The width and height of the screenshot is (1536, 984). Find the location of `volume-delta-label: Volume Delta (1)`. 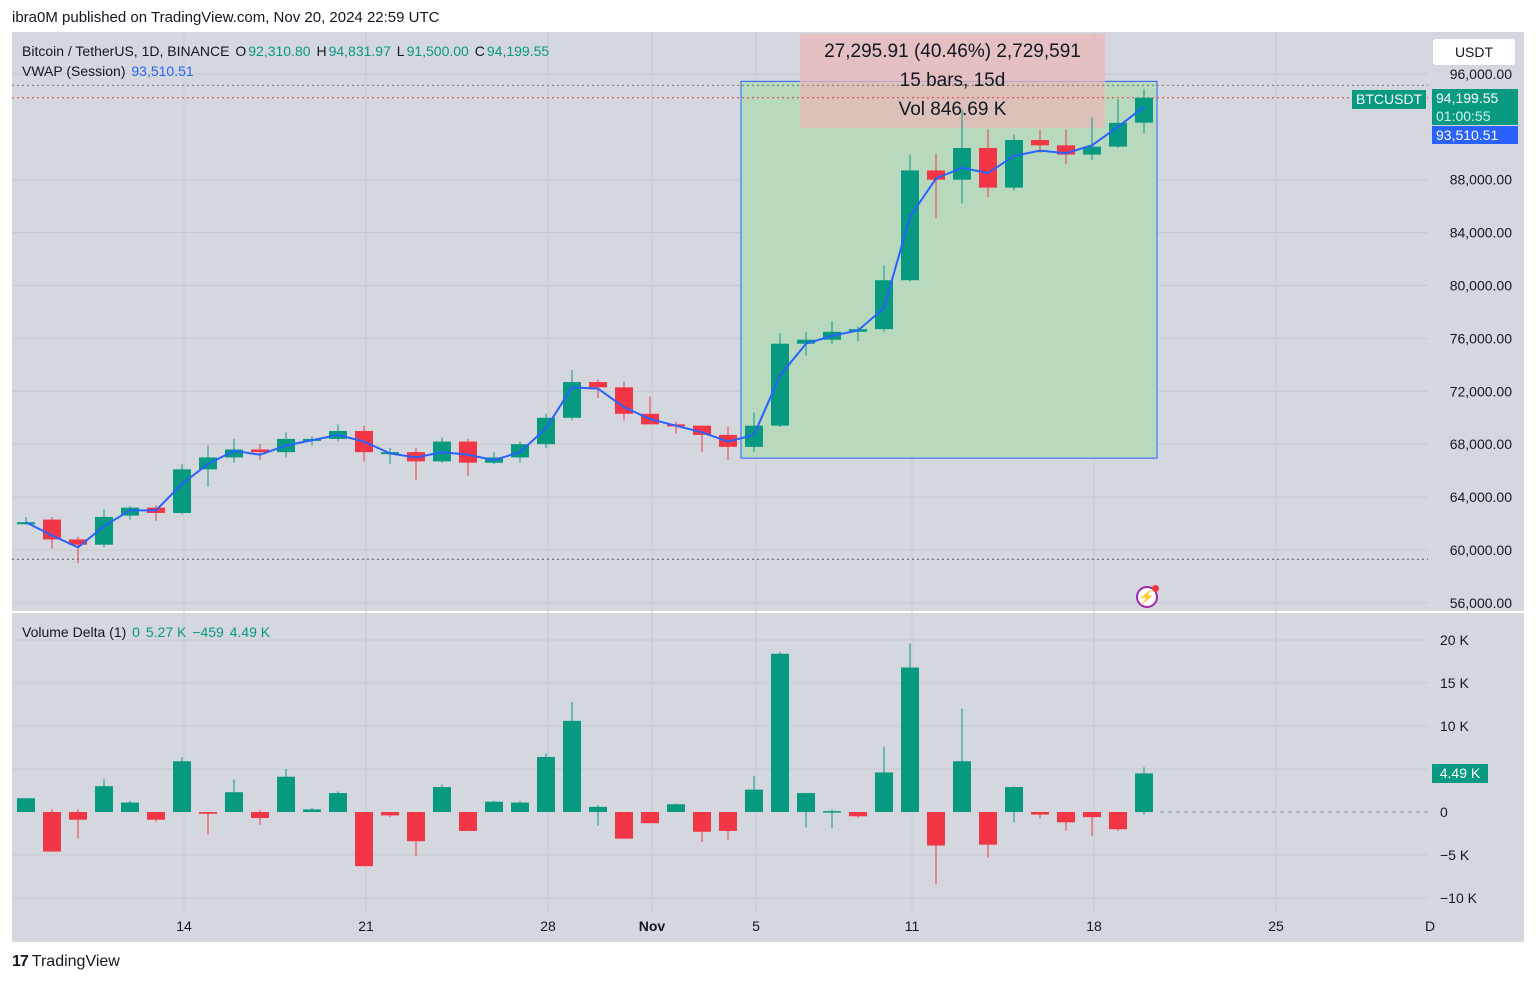

volume-delta-label: Volume Delta (1) is located at coordinates (74, 632).